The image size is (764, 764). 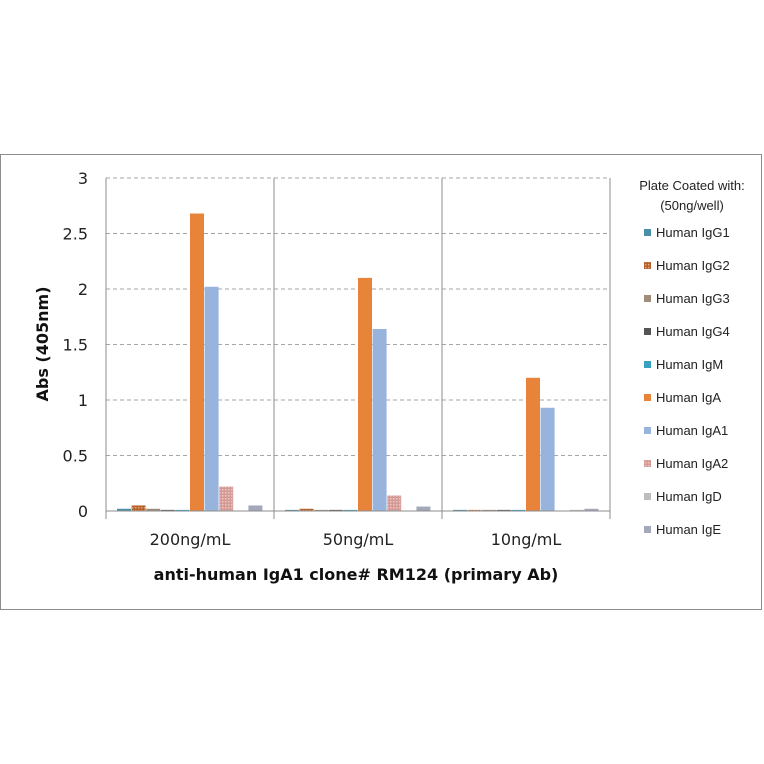 What do you see at coordinates (83, 400) in the screenshot?
I see `y-tick-label: 1` at bounding box center [83, 400].